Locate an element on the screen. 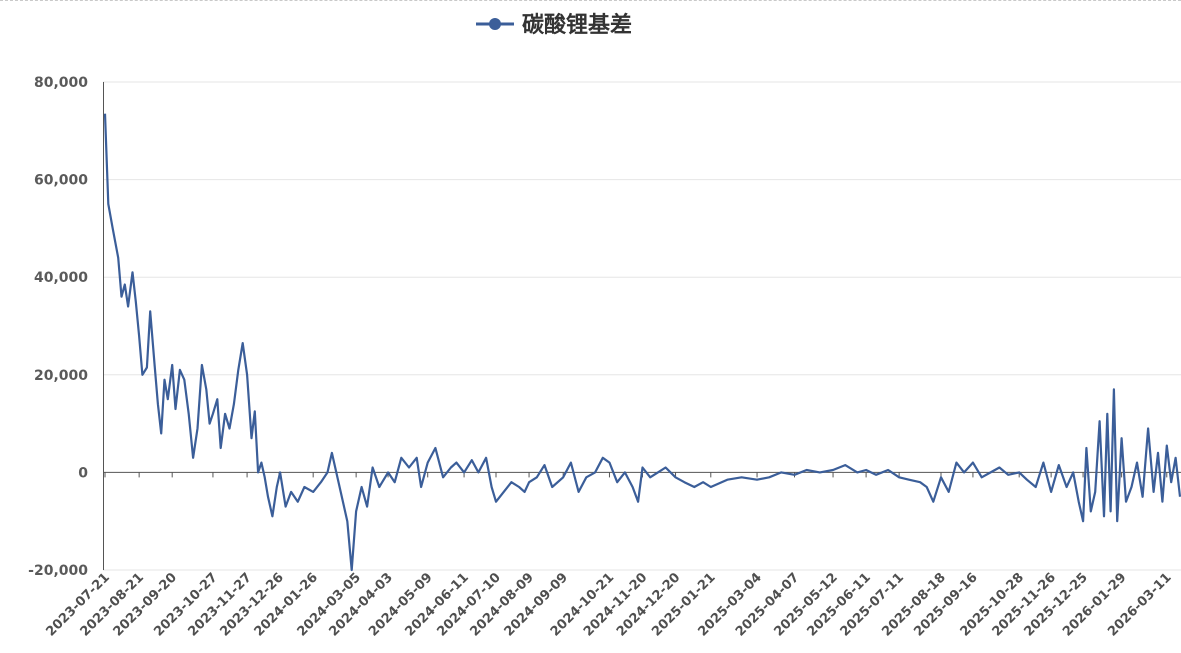 This screenshot has width=1181, height=653. y-tick-label: 20,000 is located at coordinates (61, 376).